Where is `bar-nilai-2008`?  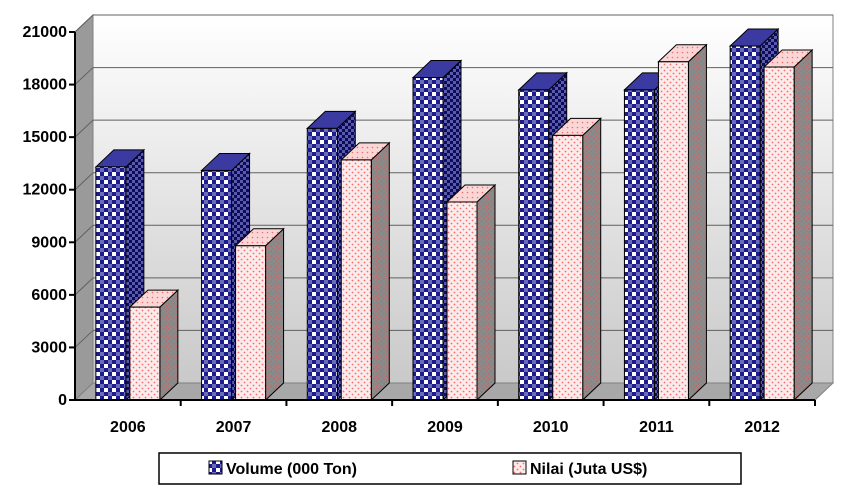
bar-nilai-2008 is located at coordinates (365, 271).